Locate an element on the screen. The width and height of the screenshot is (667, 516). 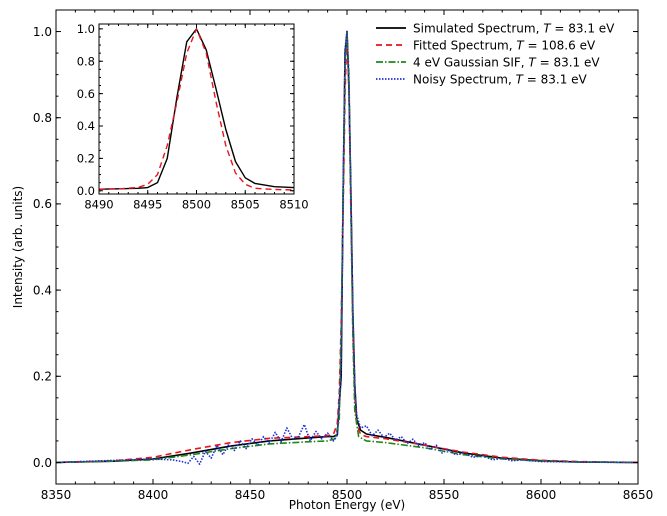
main-y-tick-label: 0.4 is located at coordinates (42, 290).